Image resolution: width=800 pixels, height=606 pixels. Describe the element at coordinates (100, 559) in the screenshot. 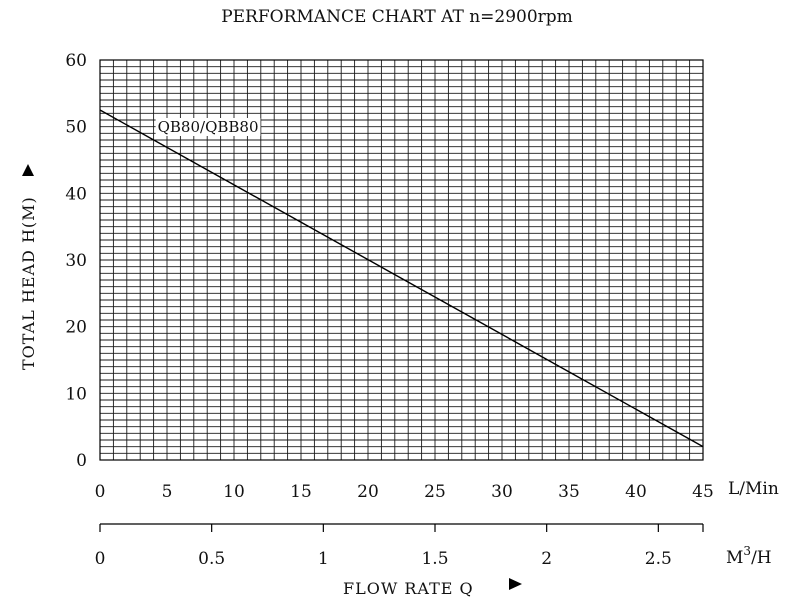

I see `secondary-axis-tick-label: 0` at that location.